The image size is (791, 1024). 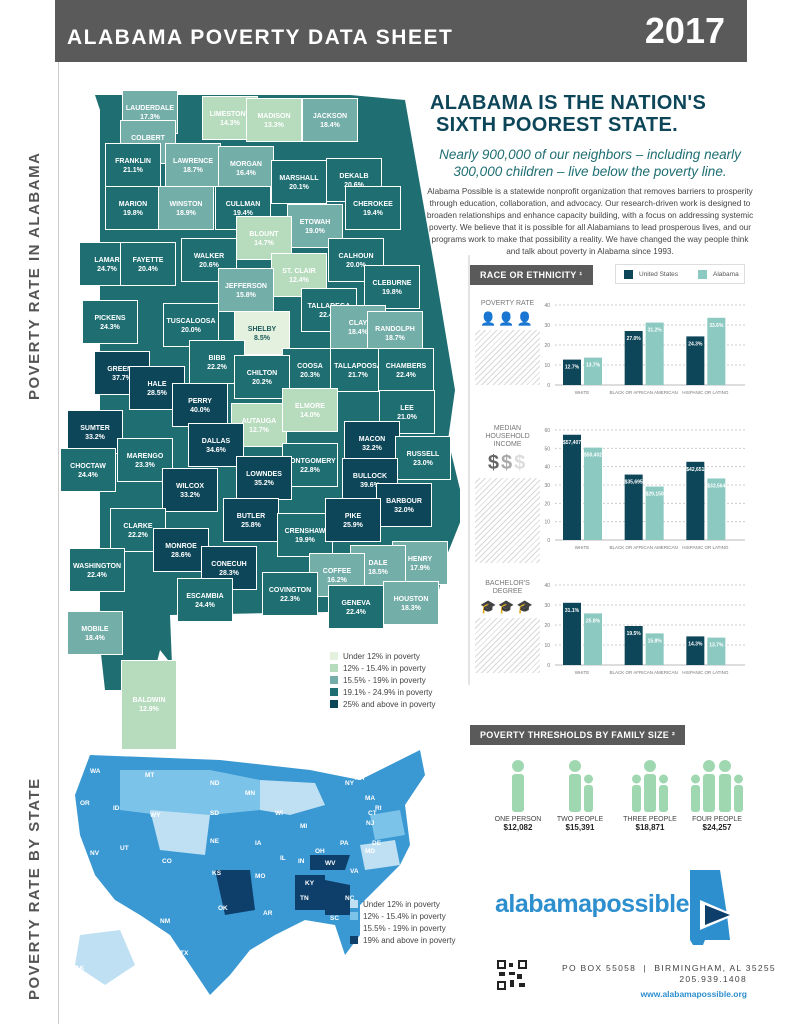 What do you see at coordinates (259, 421) in the screenshot?
I see `county-name: AUTAUGA` at bounding box center [259, 421].